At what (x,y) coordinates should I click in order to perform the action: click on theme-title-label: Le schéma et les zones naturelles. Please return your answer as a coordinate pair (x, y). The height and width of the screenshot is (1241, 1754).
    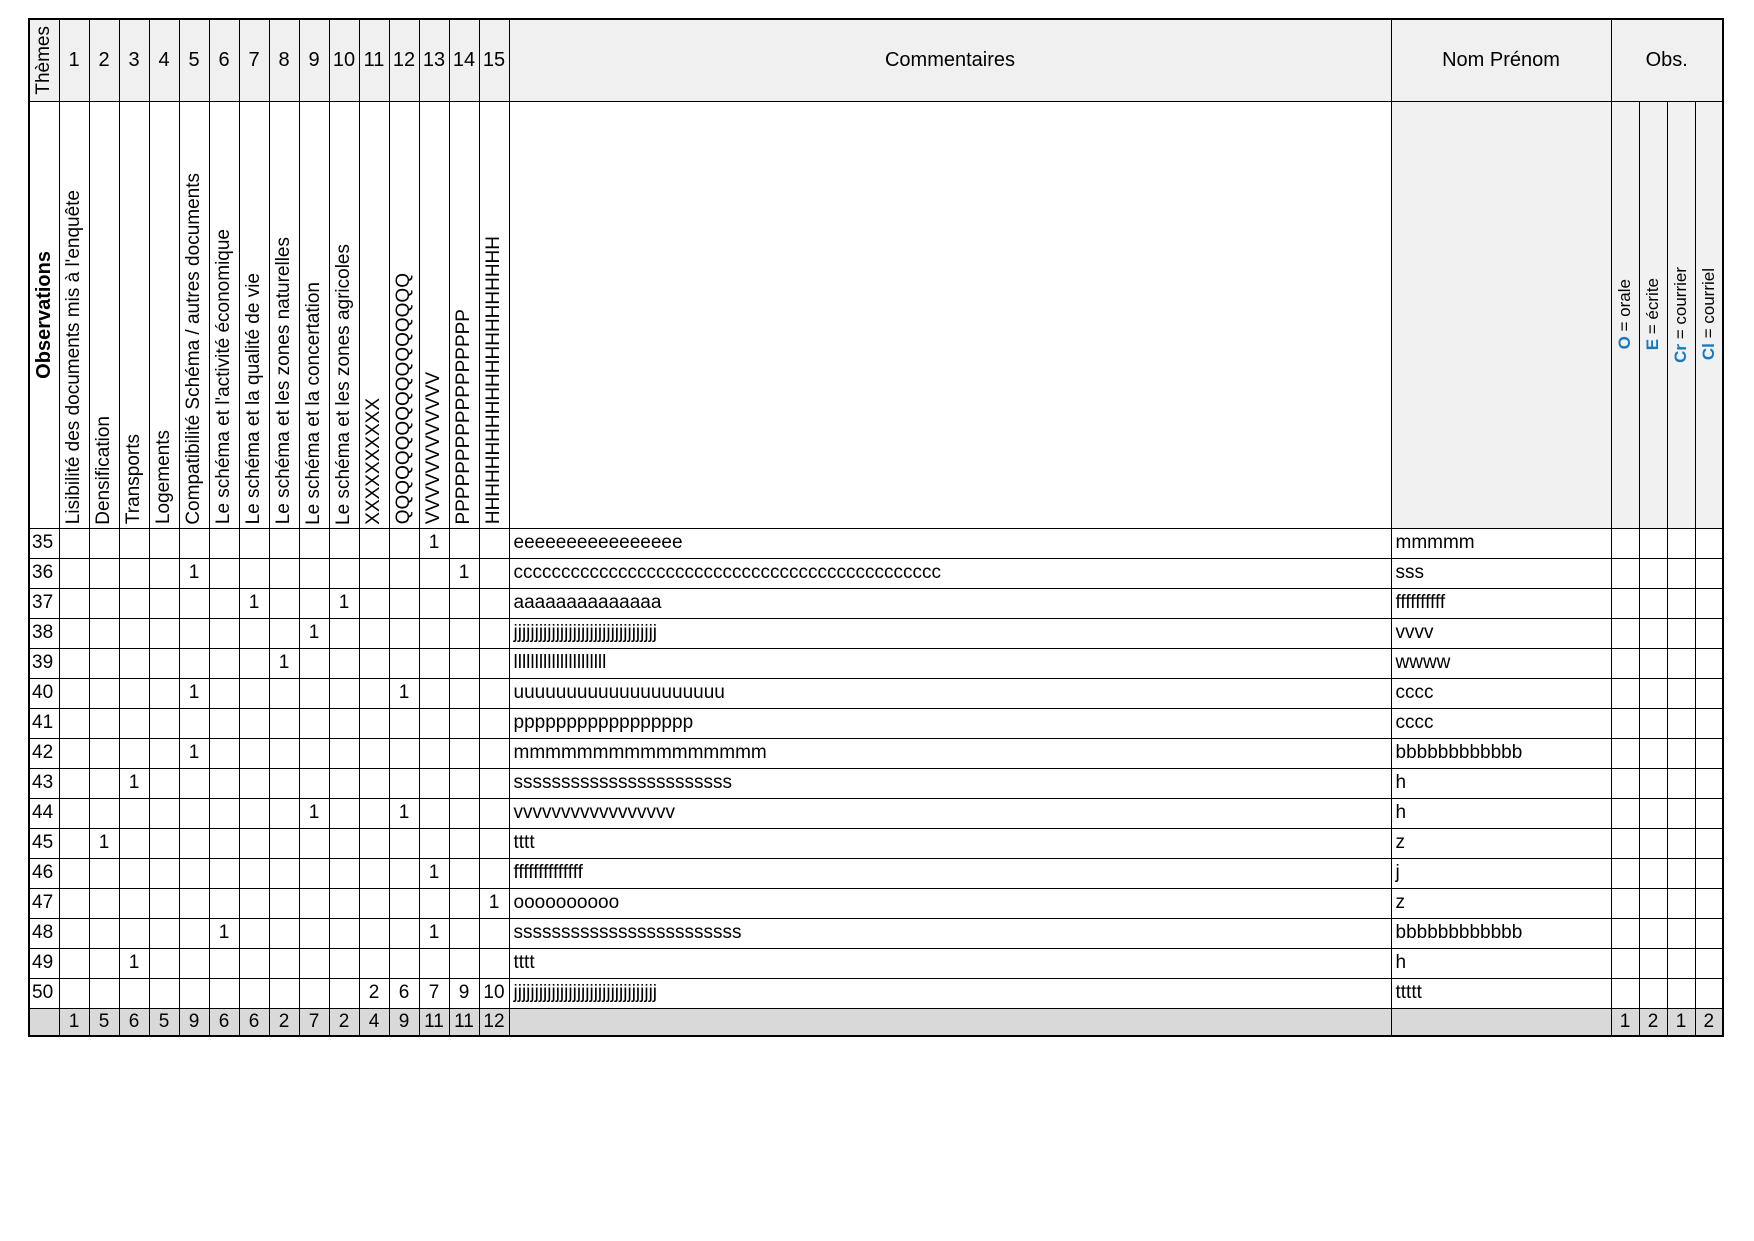
    Looking at the image, I should click on (284, 381).